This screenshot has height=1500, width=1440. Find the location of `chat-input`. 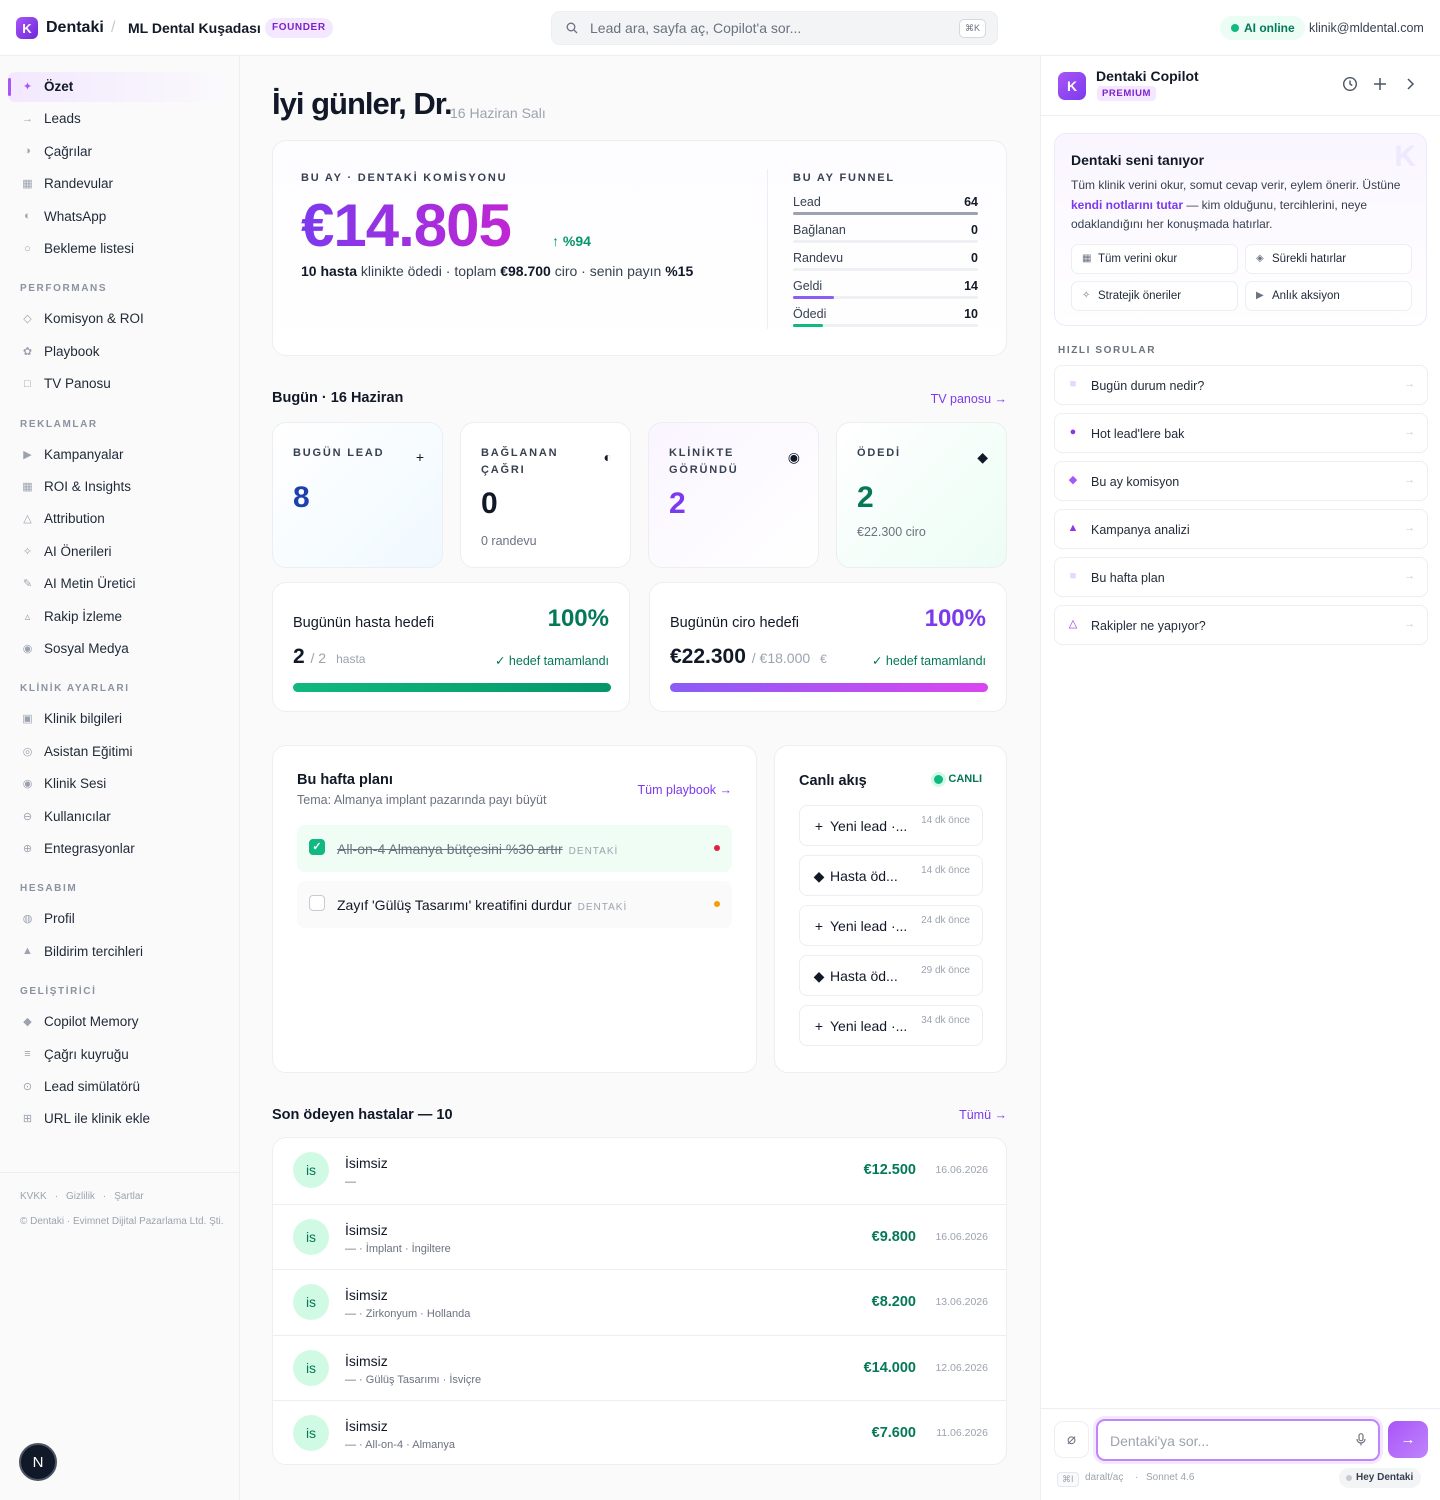

chat-input is located at coordinates (1225, 1441).